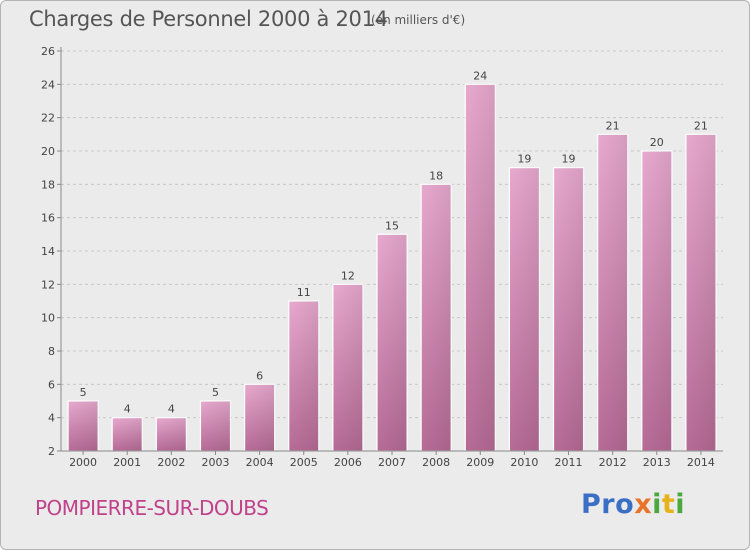 The image size is (750, 550). What do you see at coordinates (348, 462) in the screenshot?
I see `x-tick-label: 2006` at bounding box center [348, 462].